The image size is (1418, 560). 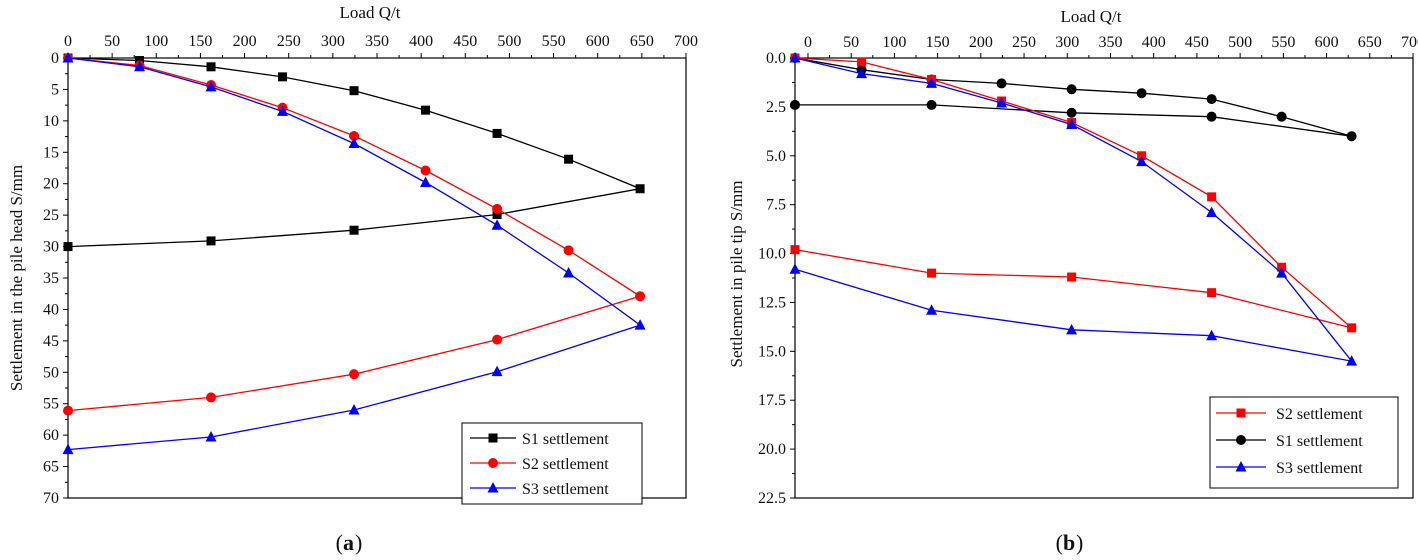 I want to click on y-axis-title-b: Settlement in pile tip S/mm, so click(x=736, y=274).